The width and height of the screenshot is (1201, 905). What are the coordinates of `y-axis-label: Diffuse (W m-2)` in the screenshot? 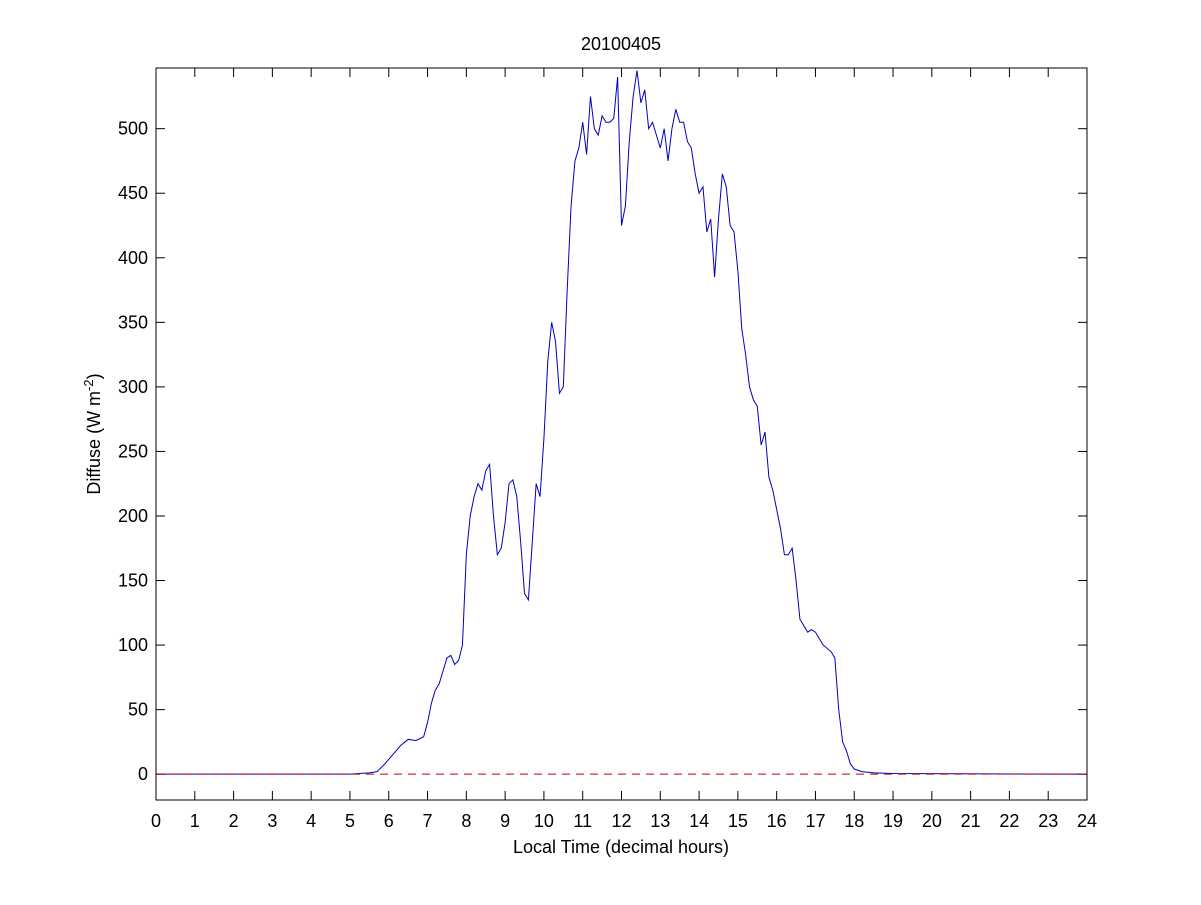 It's located at (93, 433).